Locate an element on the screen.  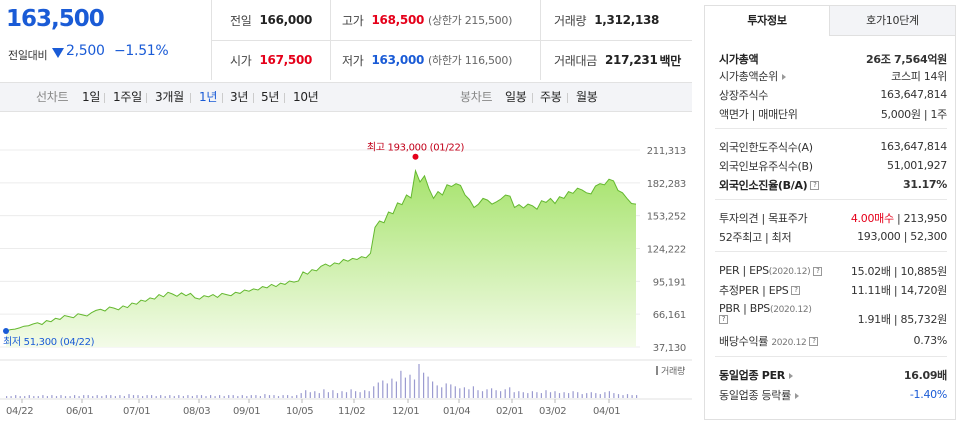
open-price: 시가 167,500 is located at coordinates (271, 60).